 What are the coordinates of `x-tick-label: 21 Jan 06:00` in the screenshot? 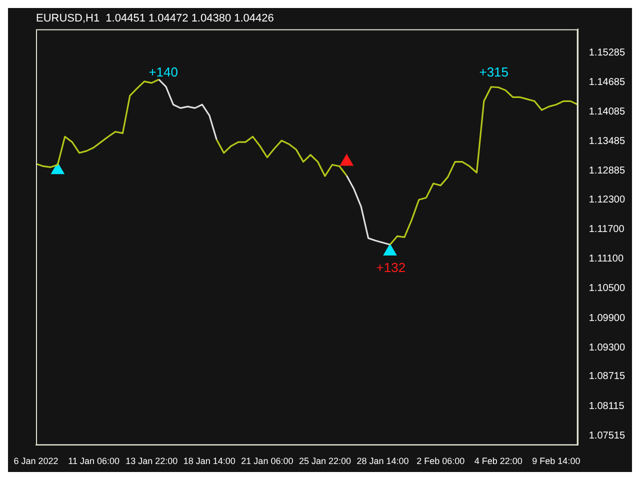 It's located at (267, 461).